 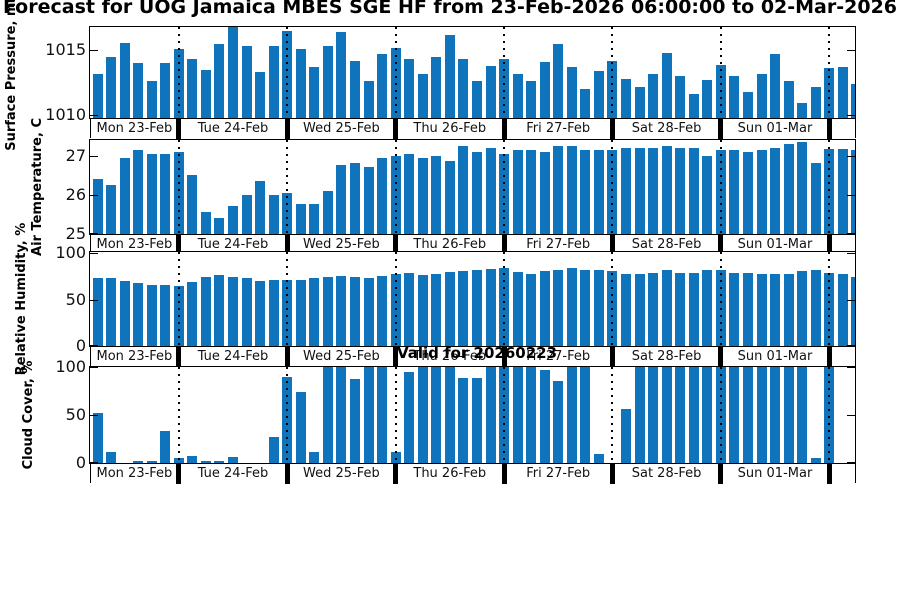 What do you see at coordinates (472, 72) in the screenshot?
I see `bars-surface-pressure` at bounding box center [472, 72].